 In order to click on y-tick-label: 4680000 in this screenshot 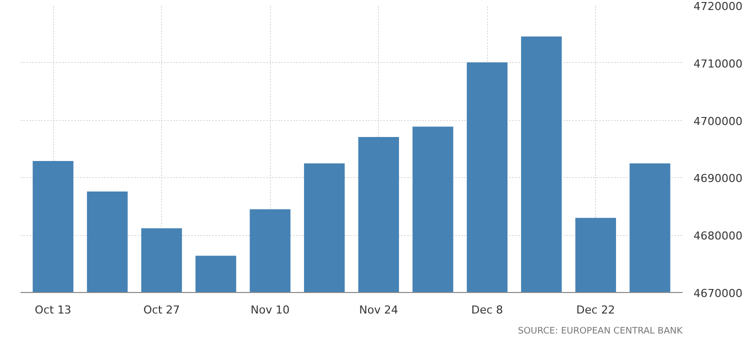, I will do `click(718, 236)`.